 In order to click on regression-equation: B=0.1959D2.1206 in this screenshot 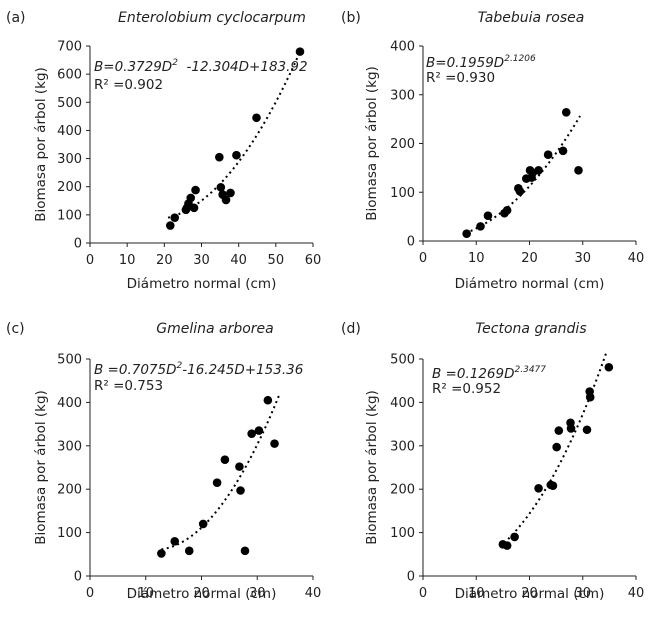, I will do `click(481, 62)`.